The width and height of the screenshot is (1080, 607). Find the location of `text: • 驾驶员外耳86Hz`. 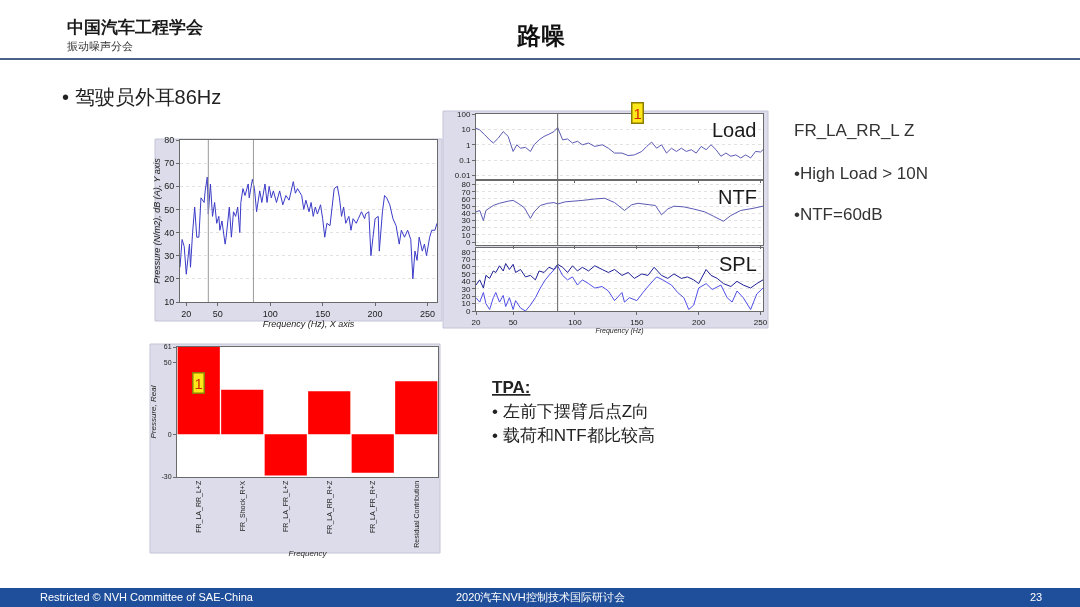

text: • 驾驶员外耳86Hz is located at coordinates (142, 97).